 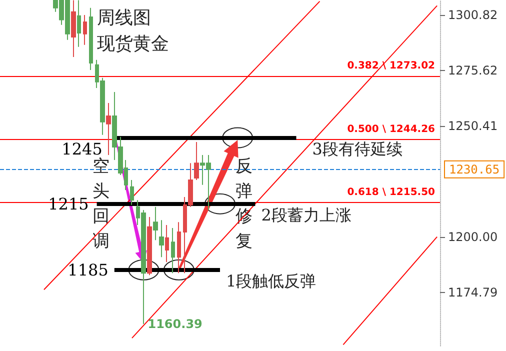 I want to click on ref-line-label: 0.618 \ 1215.50, so click(x=391, y=192).